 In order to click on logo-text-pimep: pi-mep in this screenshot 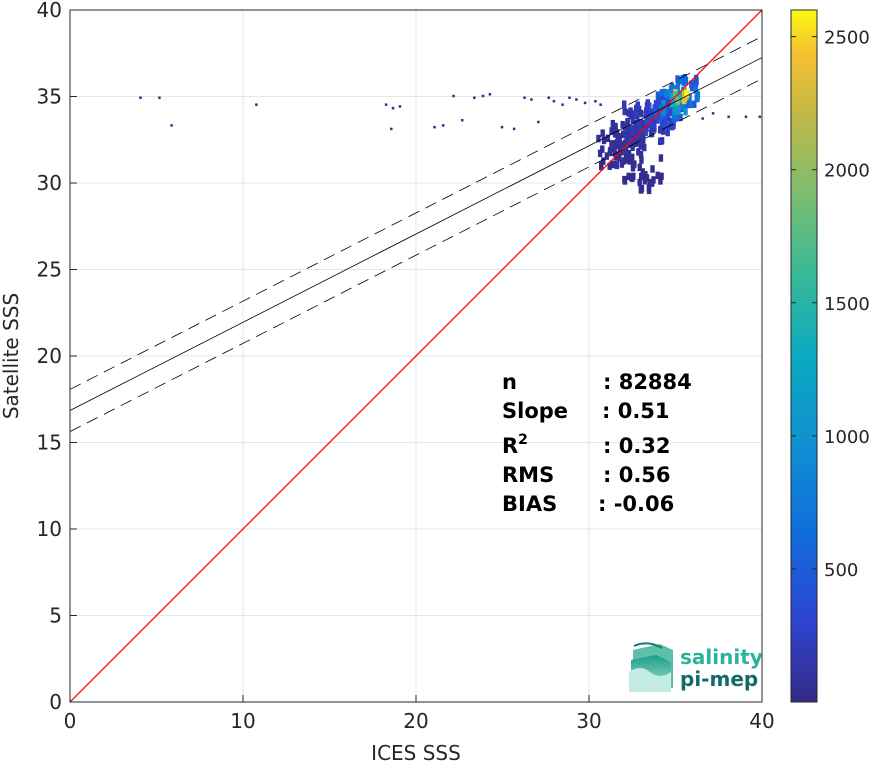, I will do `click(719, 679)`.